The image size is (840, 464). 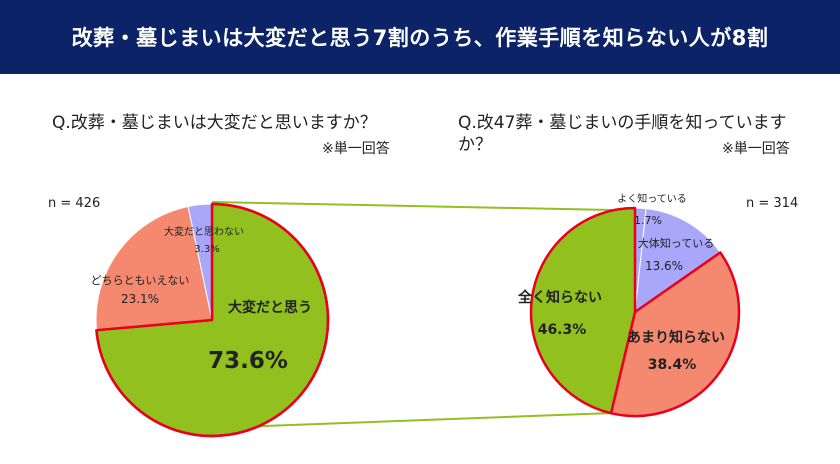 What do you see at coordinates (756, 149) in the screenshot?
I see `right-note: ※単一回答` at bounding box center [756, 149].